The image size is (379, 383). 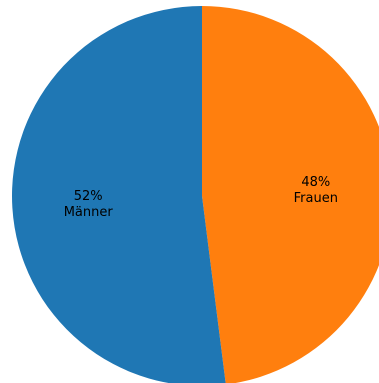 What do you see at coordinates (88, 196) in the screenshot?
I see `slice-percent-label: 52%` at bounding box center [88, 196].